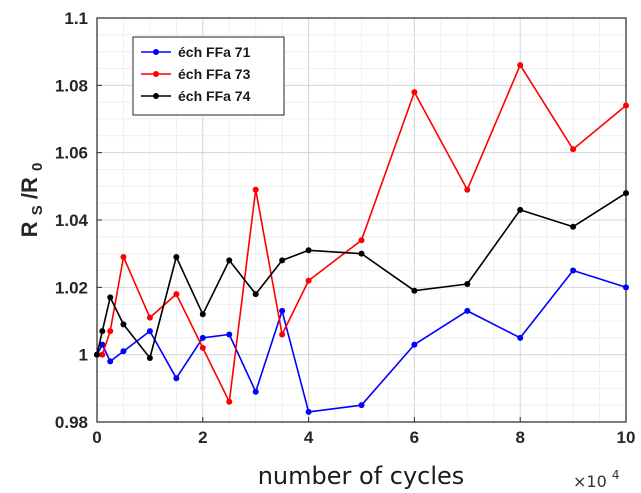 This screenshot has height=493, width=641. Describe the element at coordinates (616, 475) in the screenshot. I see `x-multiplier-exponent: 4` at that location.